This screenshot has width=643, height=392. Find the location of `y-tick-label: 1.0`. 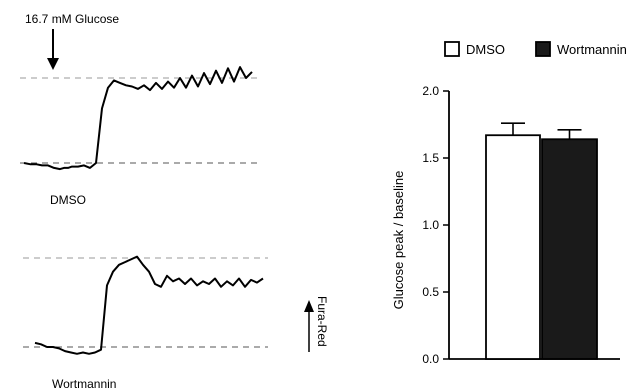

y-tick-label: 1.0 is located at coordinates (430, 225).